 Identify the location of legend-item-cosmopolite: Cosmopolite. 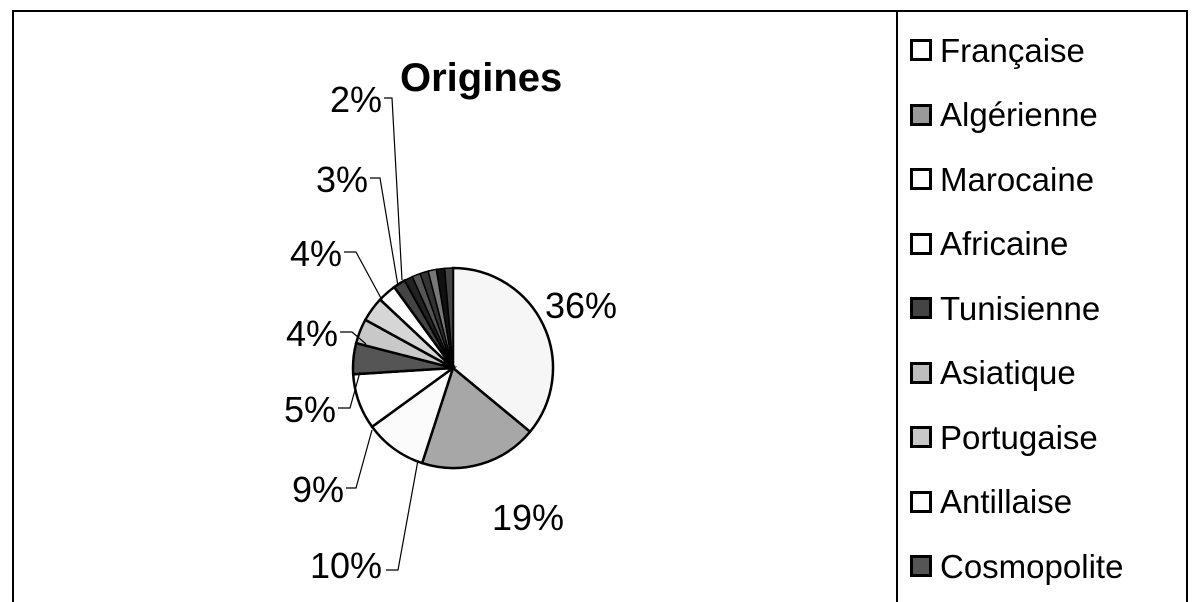
(1016, 566).